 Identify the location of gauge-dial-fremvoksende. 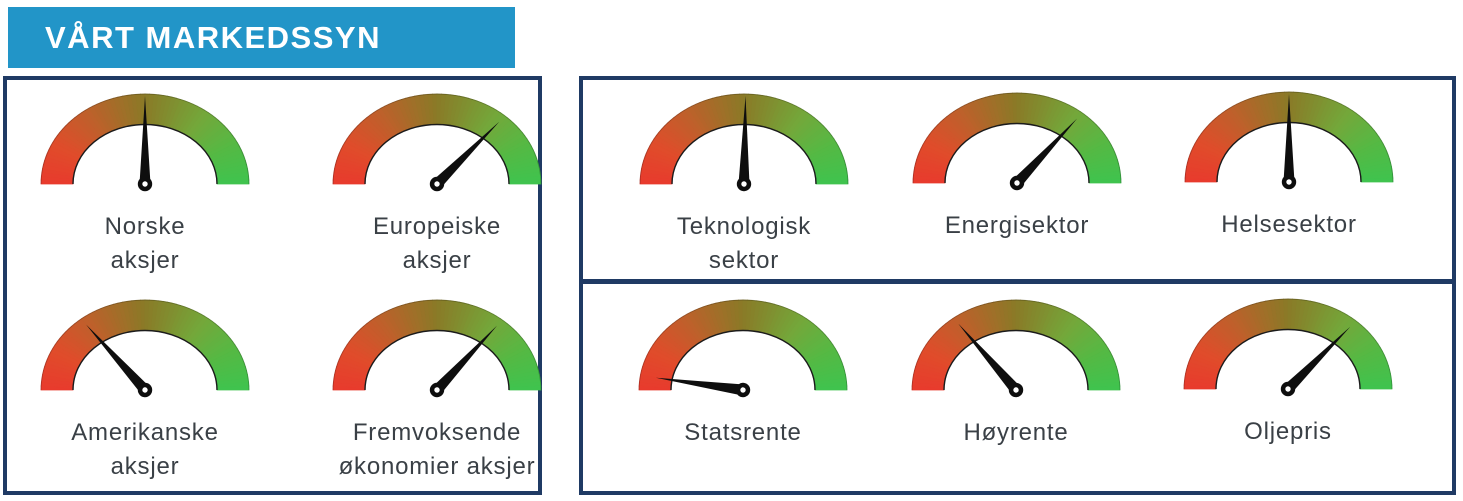
(437, 348).